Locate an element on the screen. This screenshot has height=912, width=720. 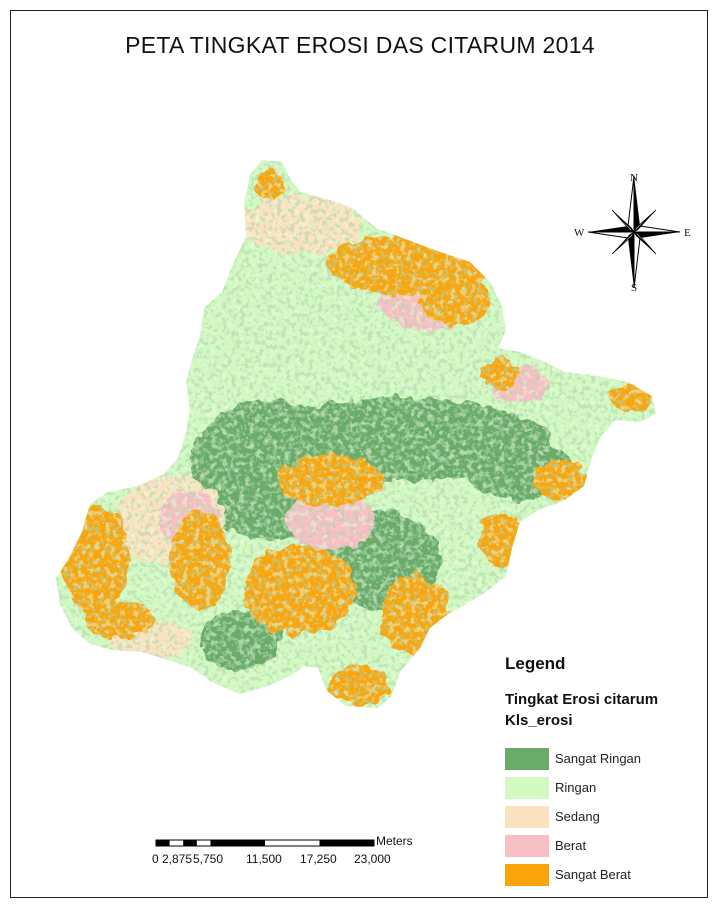
scale-label: 23,000 is located at coordinates (372, 859).